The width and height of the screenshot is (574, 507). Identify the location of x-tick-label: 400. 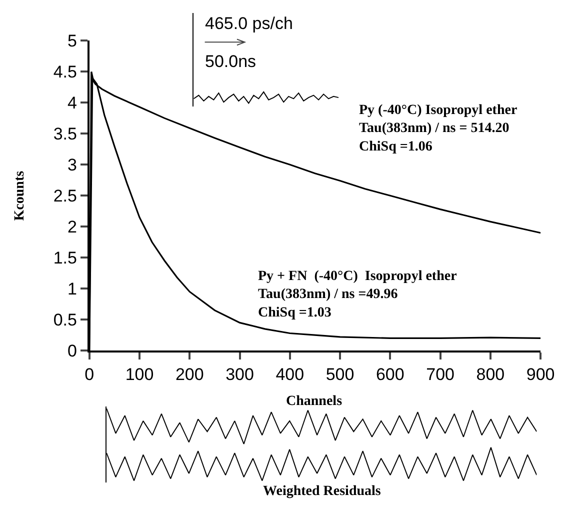
(290, 374).